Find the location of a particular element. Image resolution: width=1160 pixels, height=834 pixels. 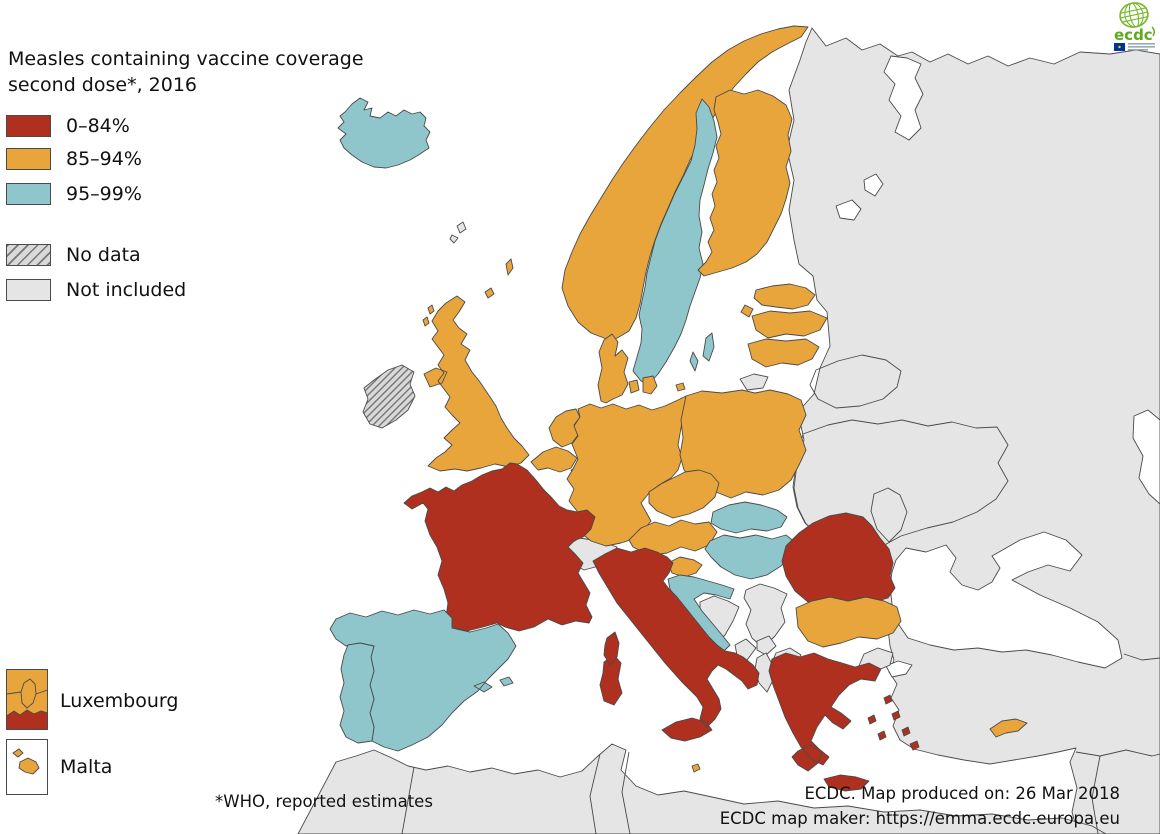

ecdc-logo: ecdc is located at coordinates (1134, 26).